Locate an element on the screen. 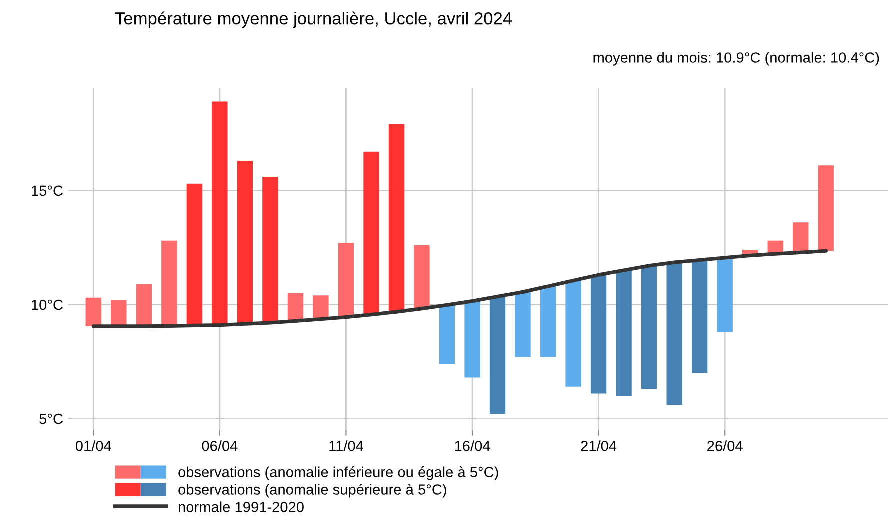  text: moyenne du mois: 10.9°C (normale: 10.4°C) is located at coordinates (737, 59).